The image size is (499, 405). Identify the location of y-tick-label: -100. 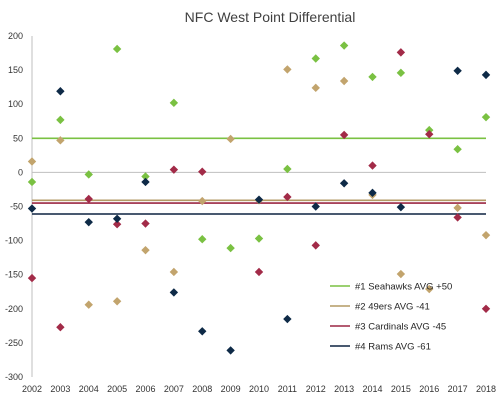
(14, 241).